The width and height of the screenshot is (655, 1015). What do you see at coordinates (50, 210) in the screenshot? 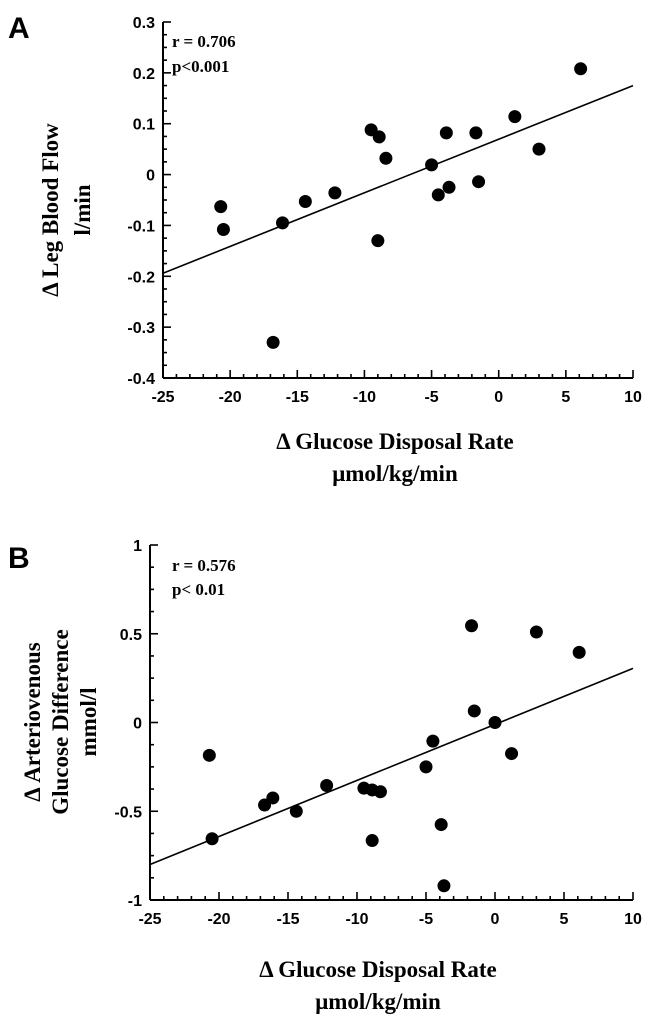
I see `panel-a-y-axis-title: Δ Leg Blood Flow` at bounding box center [50, 210].